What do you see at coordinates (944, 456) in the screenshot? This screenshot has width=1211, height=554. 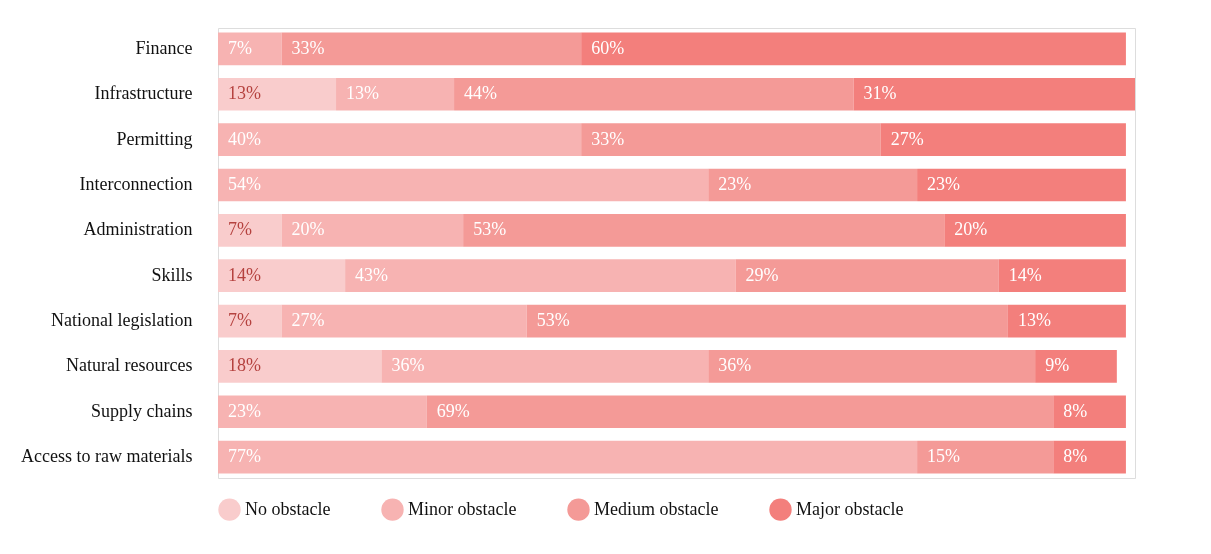 I see `data-label: 15%` at bounding box center [944, 456].